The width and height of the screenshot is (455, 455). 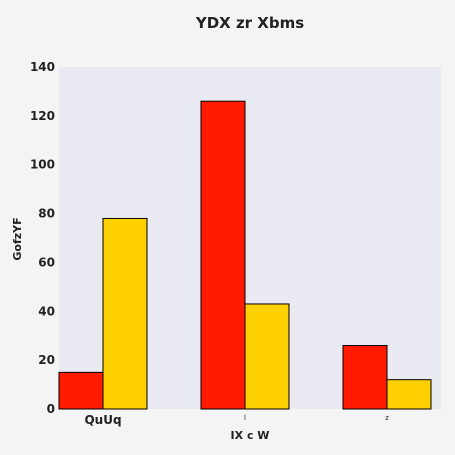 I want to click on y-tick-label: 120, so click(x=42, y=116).